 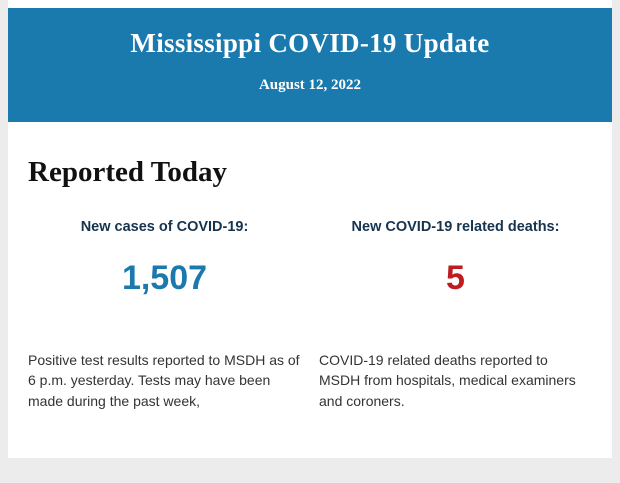 What do you see at coordinates (455, 278) in the screenshot?
I see `new-deaths-value: 5` at bounding box center [455, 278].